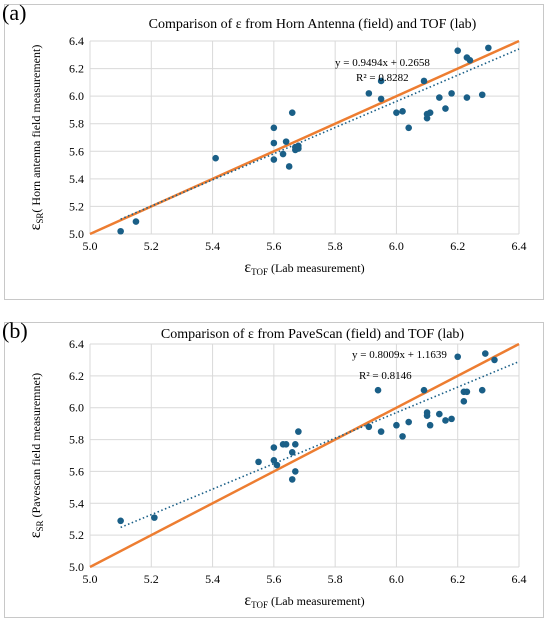  I want to click on y-tick-label: 6.2, so click(76, 69).